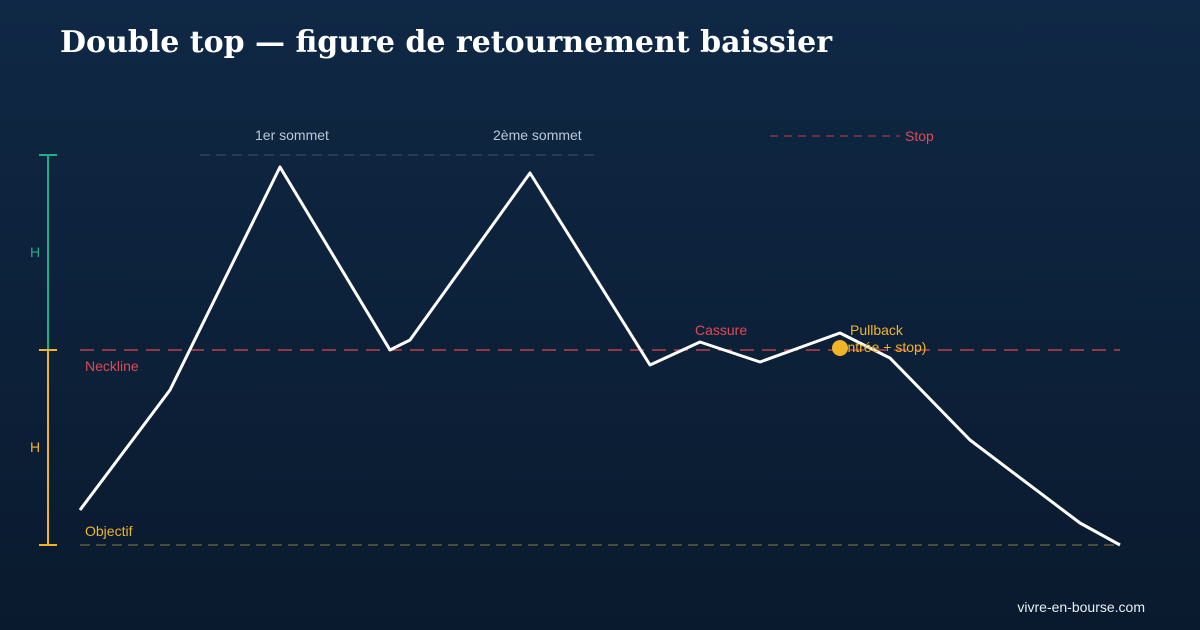  What do you see at coordinates (880, 347) in the screenshot?
I see `label: (entrée + stop)` at bounding box center [880, 347].